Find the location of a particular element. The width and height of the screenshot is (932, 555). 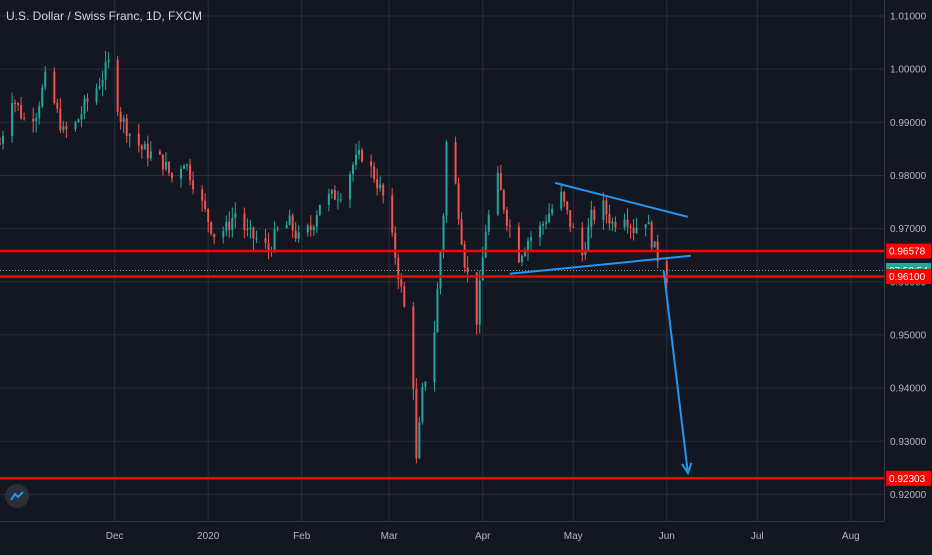

time-tick-label: 2020 is located at coordinates (208, 536).